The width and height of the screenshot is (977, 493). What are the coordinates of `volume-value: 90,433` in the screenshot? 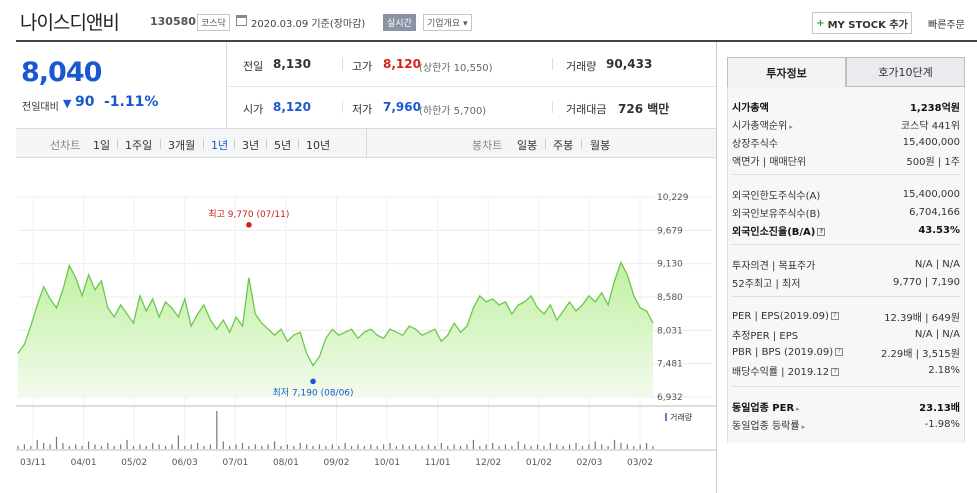 It's located at (629, 64).